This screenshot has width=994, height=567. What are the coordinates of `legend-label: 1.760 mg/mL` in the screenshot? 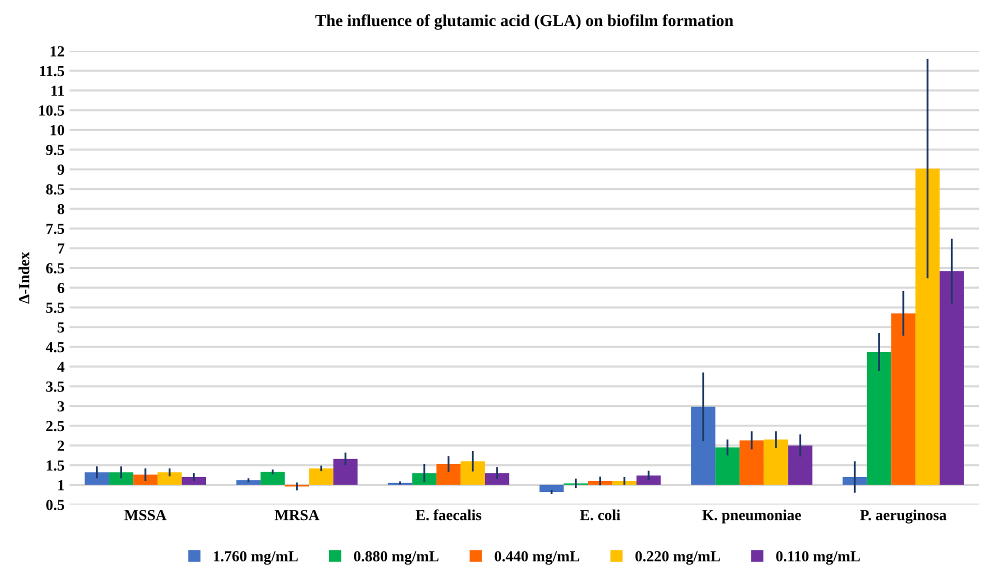 It's located at (256, 558).